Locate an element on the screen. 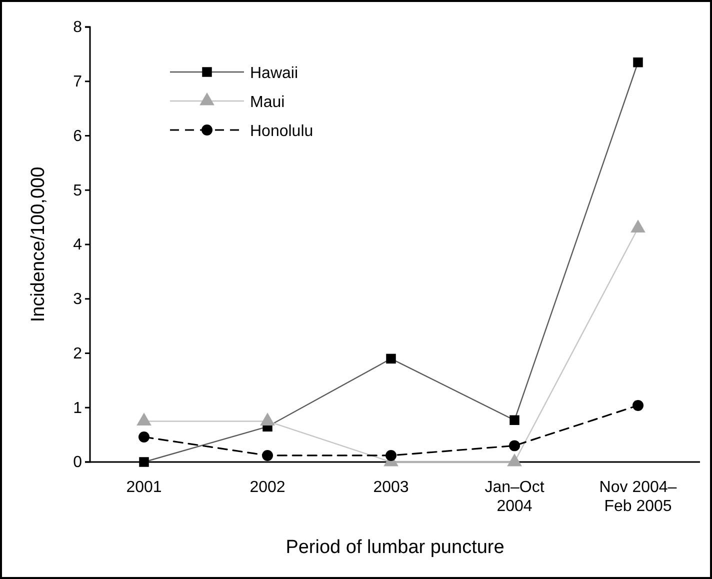  x-tick-label: Jan–Oct 2004 is located at coordinates (514, 497).